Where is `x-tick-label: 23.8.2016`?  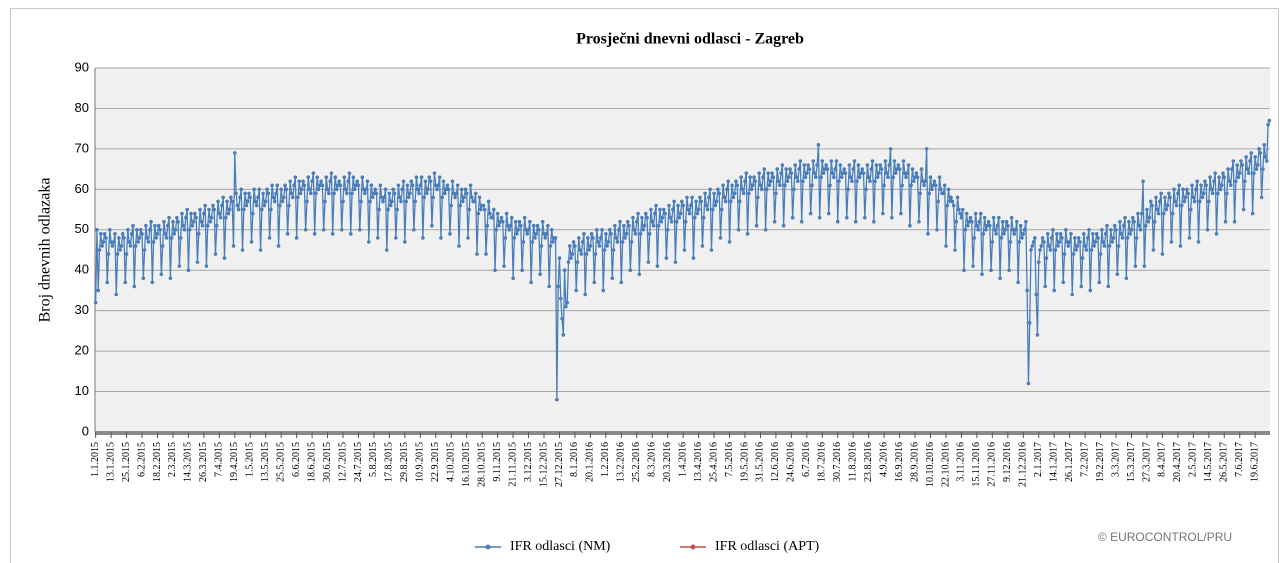
x-tick-label: 23.8.2016 is located at coordinates (868, 462).